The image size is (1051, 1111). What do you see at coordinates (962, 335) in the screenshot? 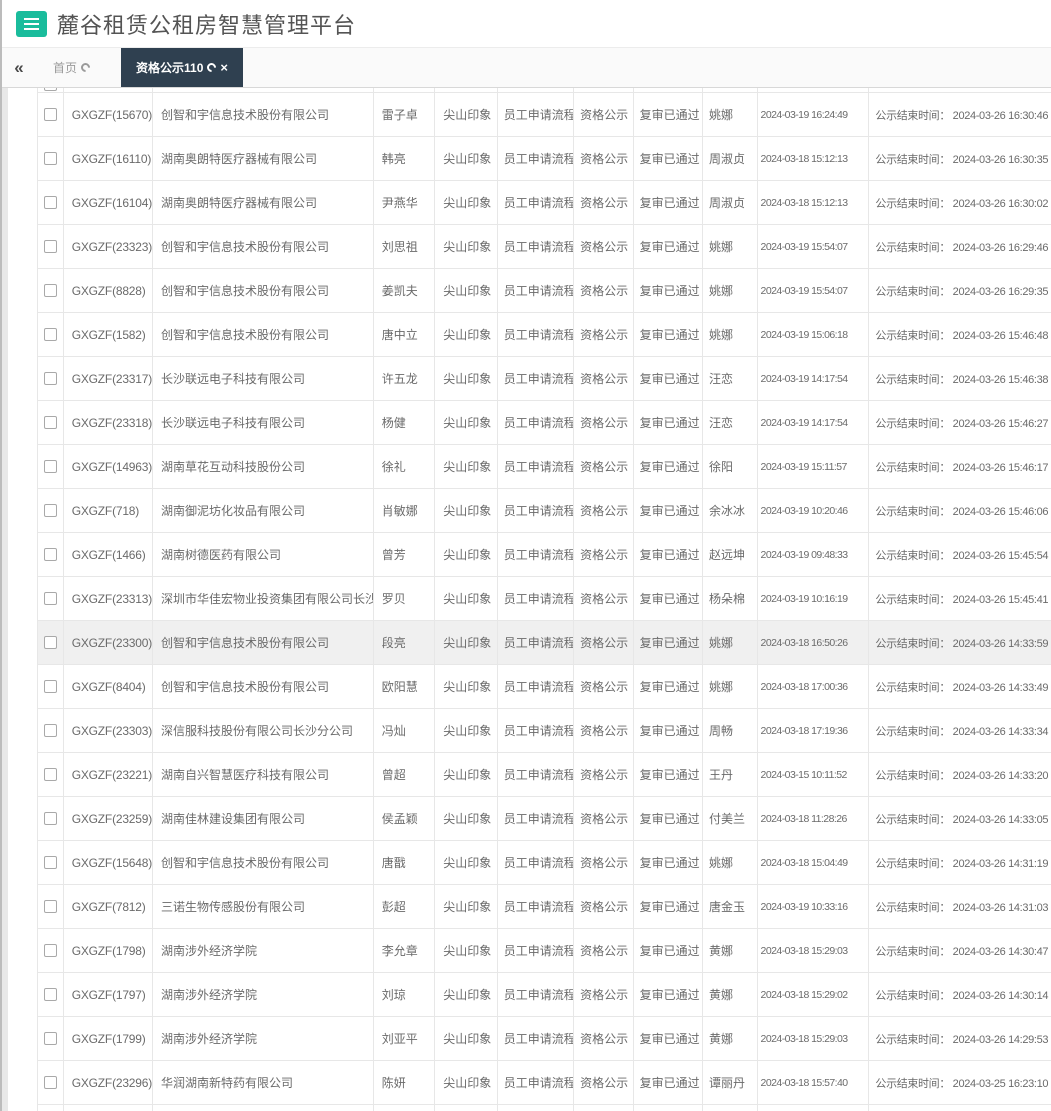
I see `cell-publicity-end-time: 公示结束时间： 2024-03-26 15:46:48` at bounding box center [962, 335].